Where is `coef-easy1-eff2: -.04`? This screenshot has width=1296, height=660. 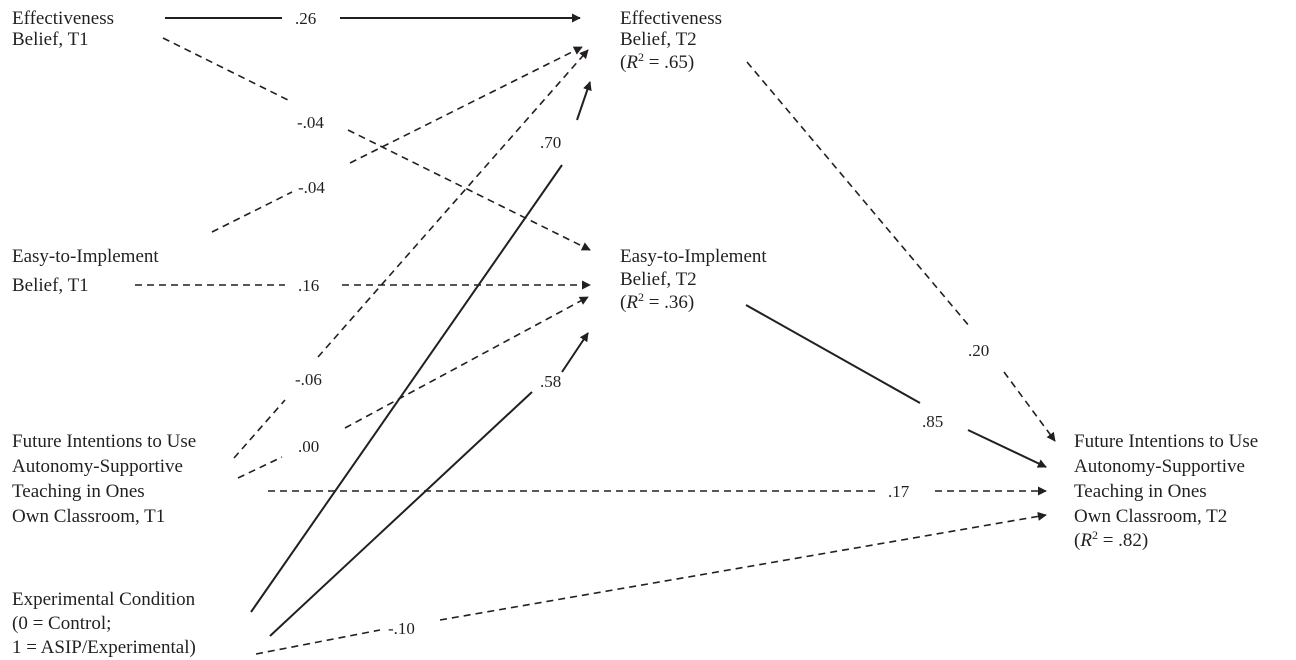 coef-easy1-eff2: -.04 is located at coordinates (311, 187).